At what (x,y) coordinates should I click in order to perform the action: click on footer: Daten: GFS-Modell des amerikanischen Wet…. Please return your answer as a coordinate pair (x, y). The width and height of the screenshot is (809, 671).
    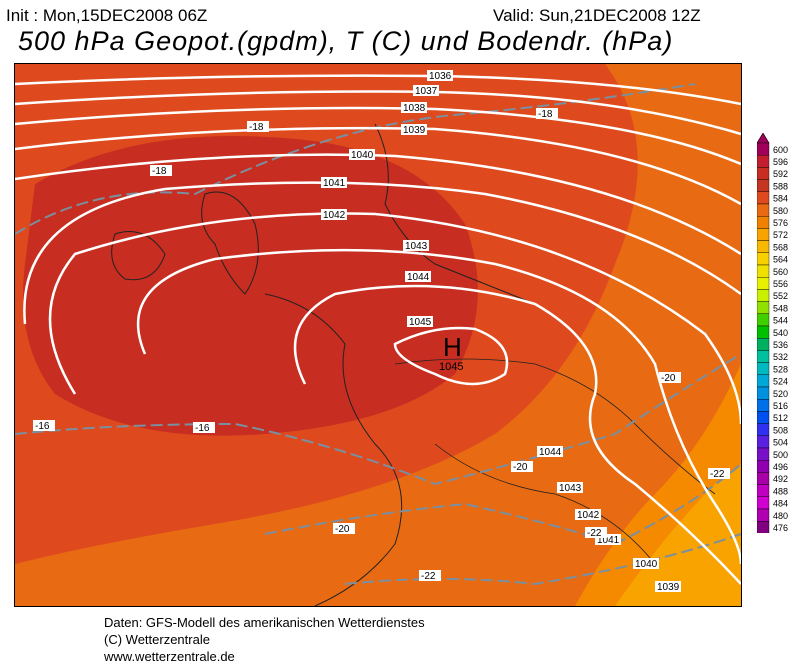
    Looking at the image, I should click on (264, 639).